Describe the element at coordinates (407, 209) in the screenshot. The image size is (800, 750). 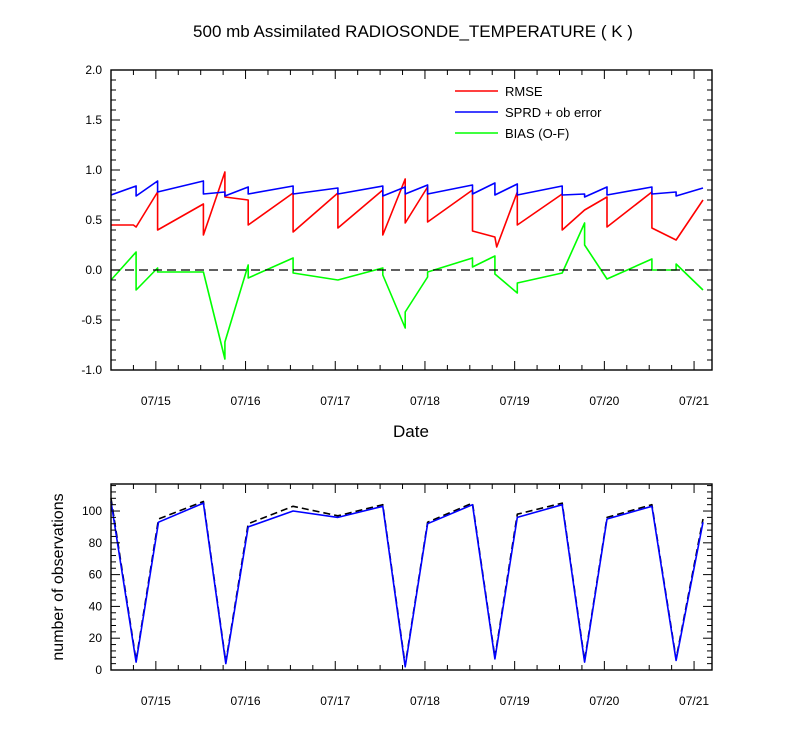
I see `series-line-rmse` at that location.